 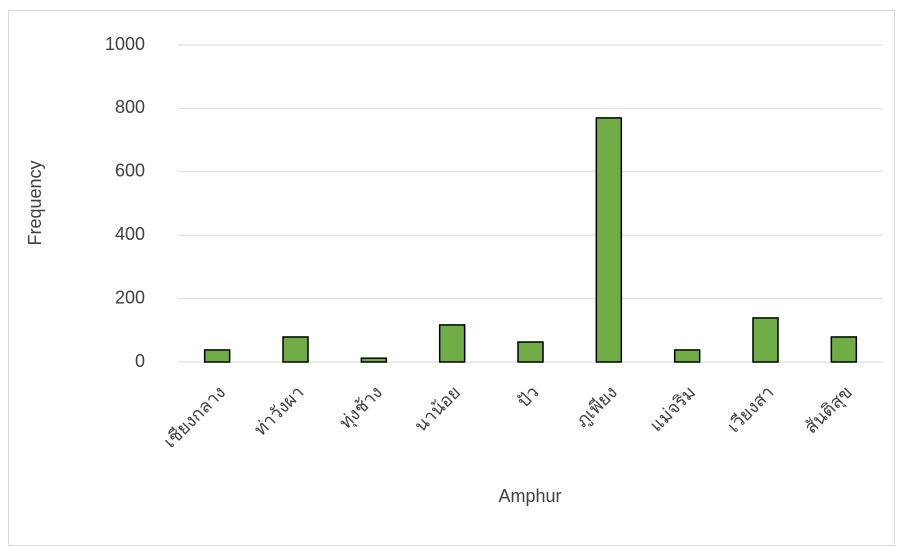 What do you see at coordinates (130, 297) in the screenshot?
I see `y-tick-label: 200` at bounding box center [130, 297].